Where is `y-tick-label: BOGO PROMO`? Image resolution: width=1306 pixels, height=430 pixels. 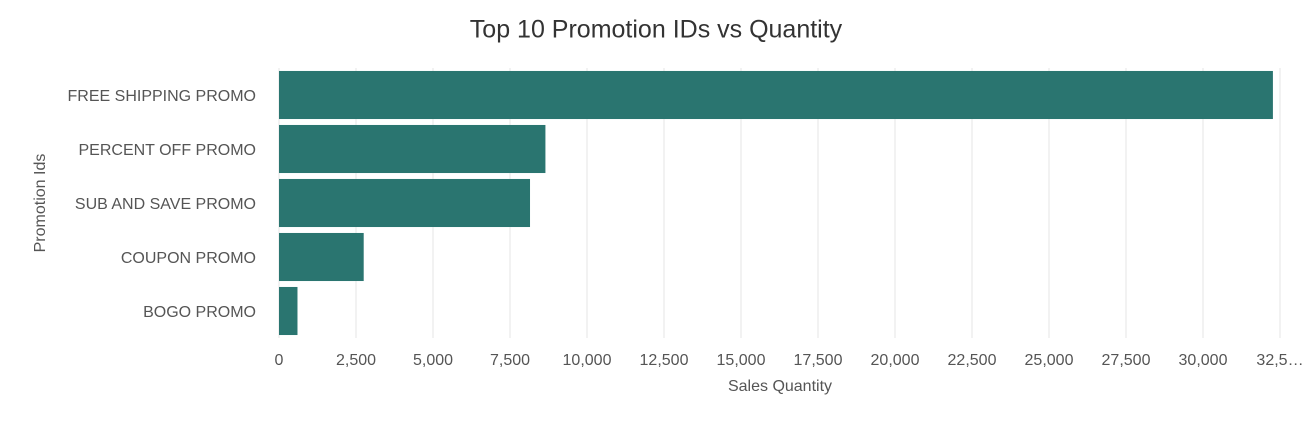 y-tick-label: BOGO PROMO is located at coordinates (199, 312).